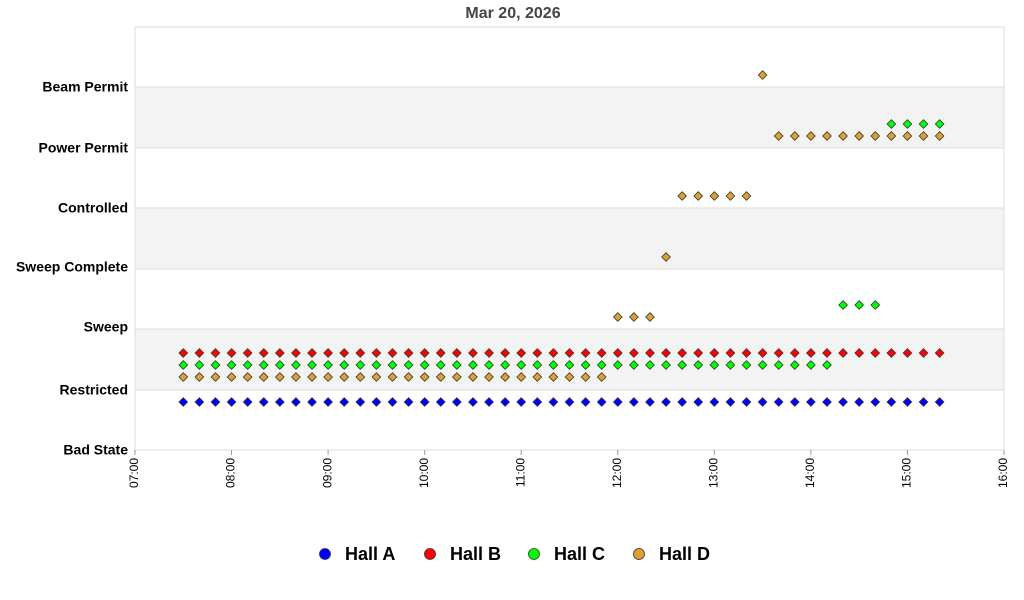  What do you see at coordinates (327, 473) in the screenshot?
I see `x-tick-label: 09:00` at bounding box center [327, 473].